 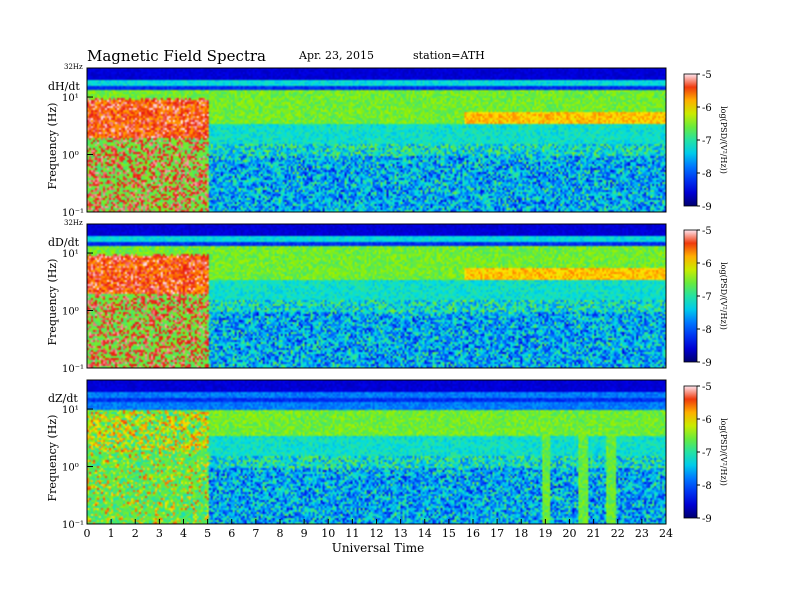 I want to click on x-tick-label: 19, so click(x=545, y=533).